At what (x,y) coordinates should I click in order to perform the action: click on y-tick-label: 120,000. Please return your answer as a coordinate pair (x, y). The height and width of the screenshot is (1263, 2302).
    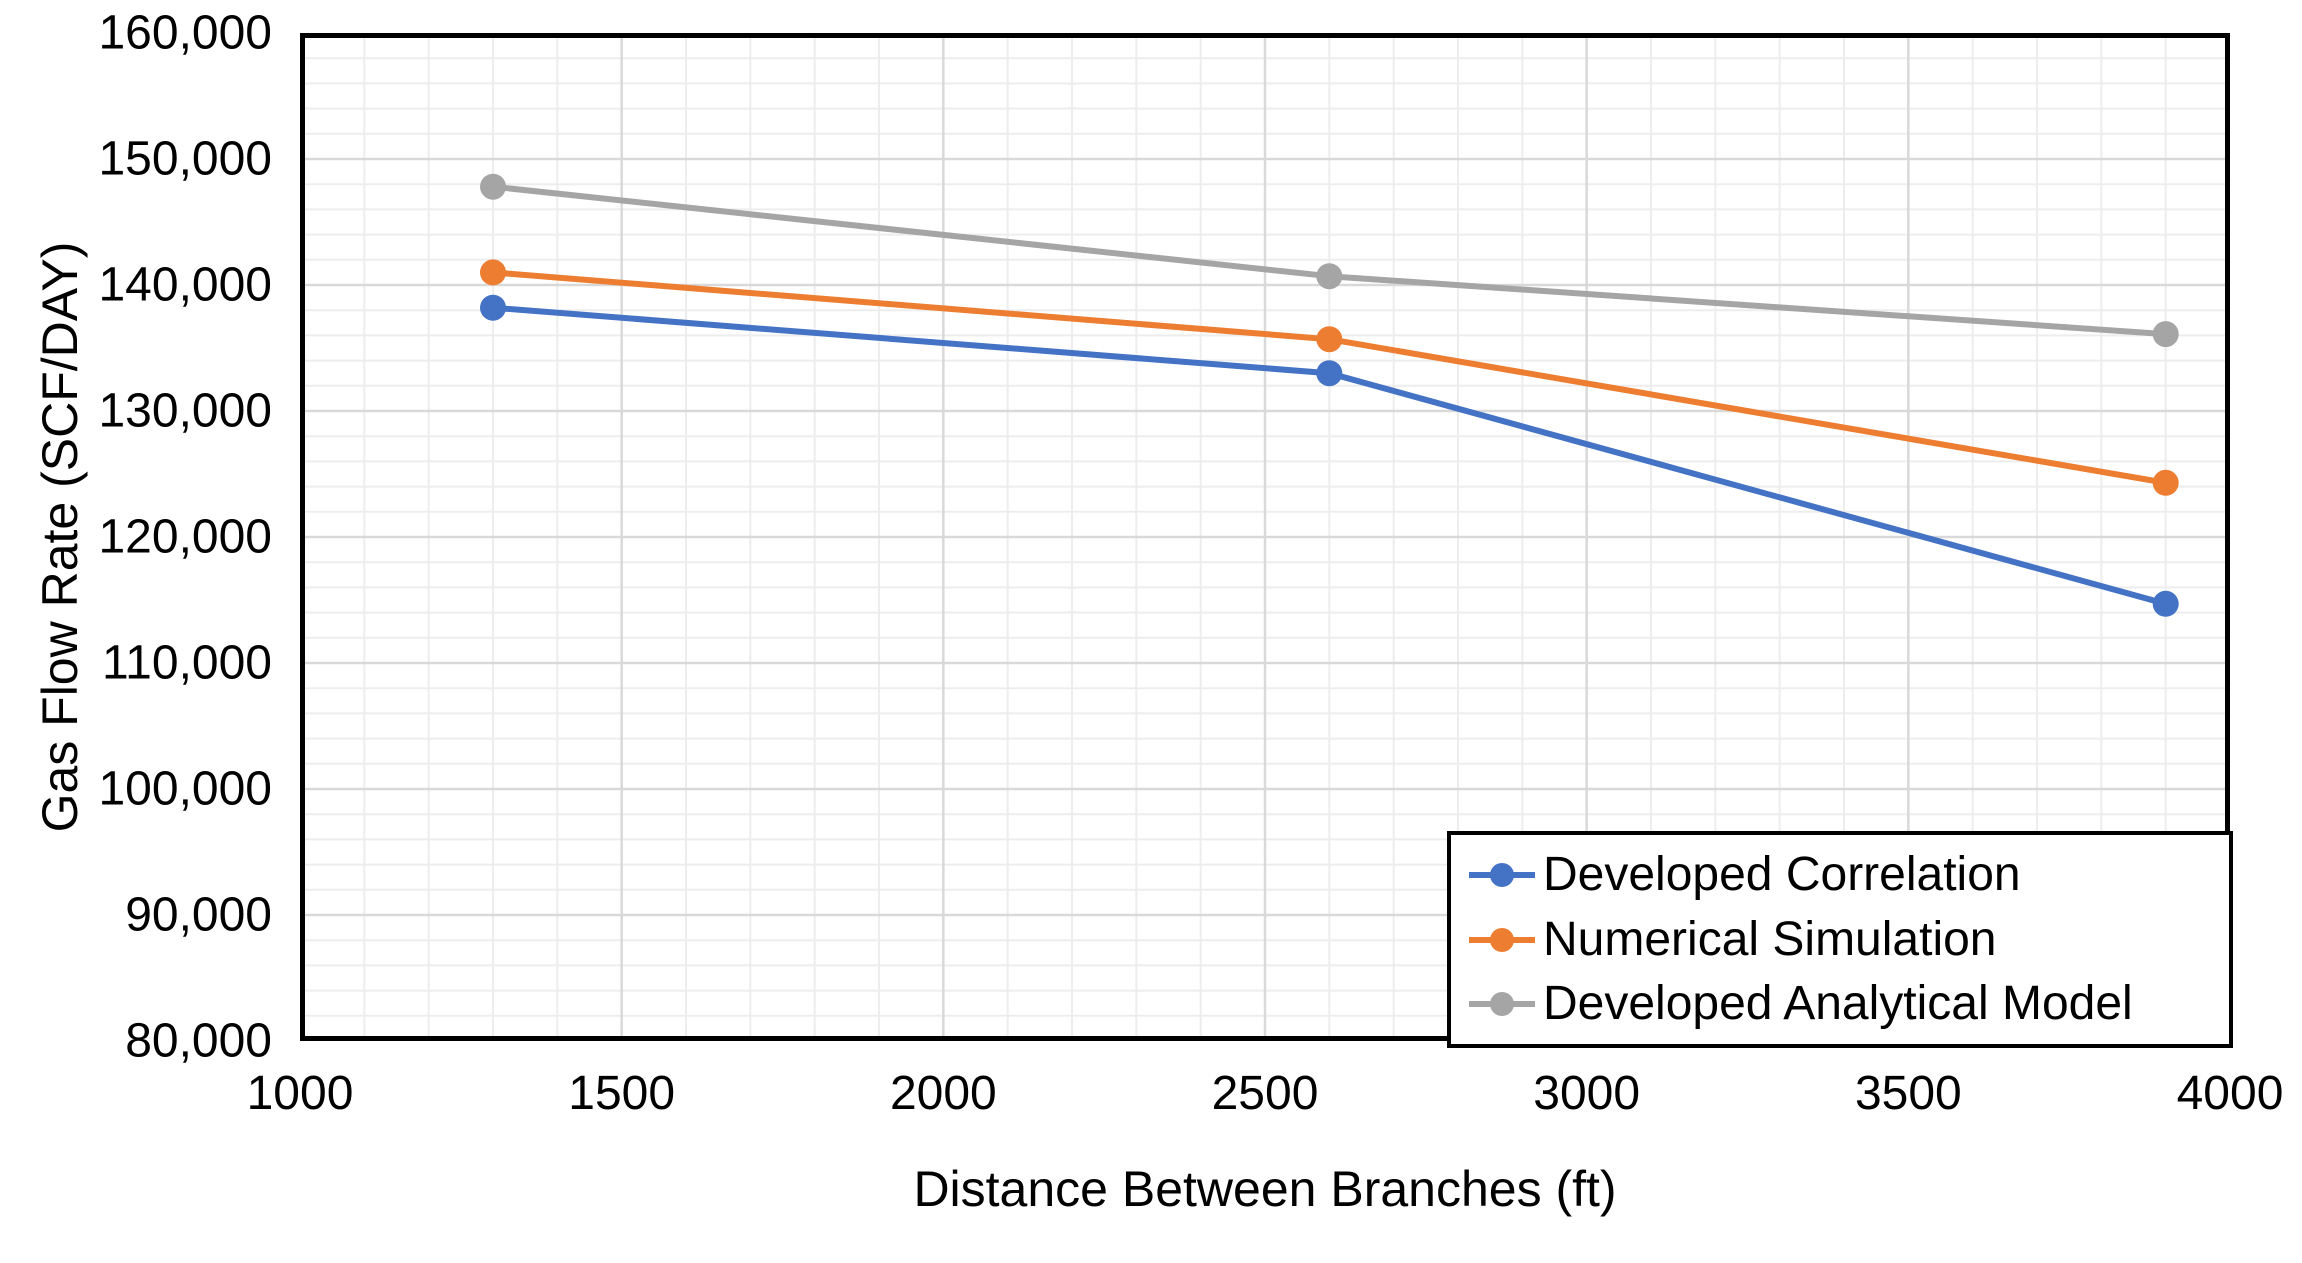
    Looking at the image, I should click on (185, 537).